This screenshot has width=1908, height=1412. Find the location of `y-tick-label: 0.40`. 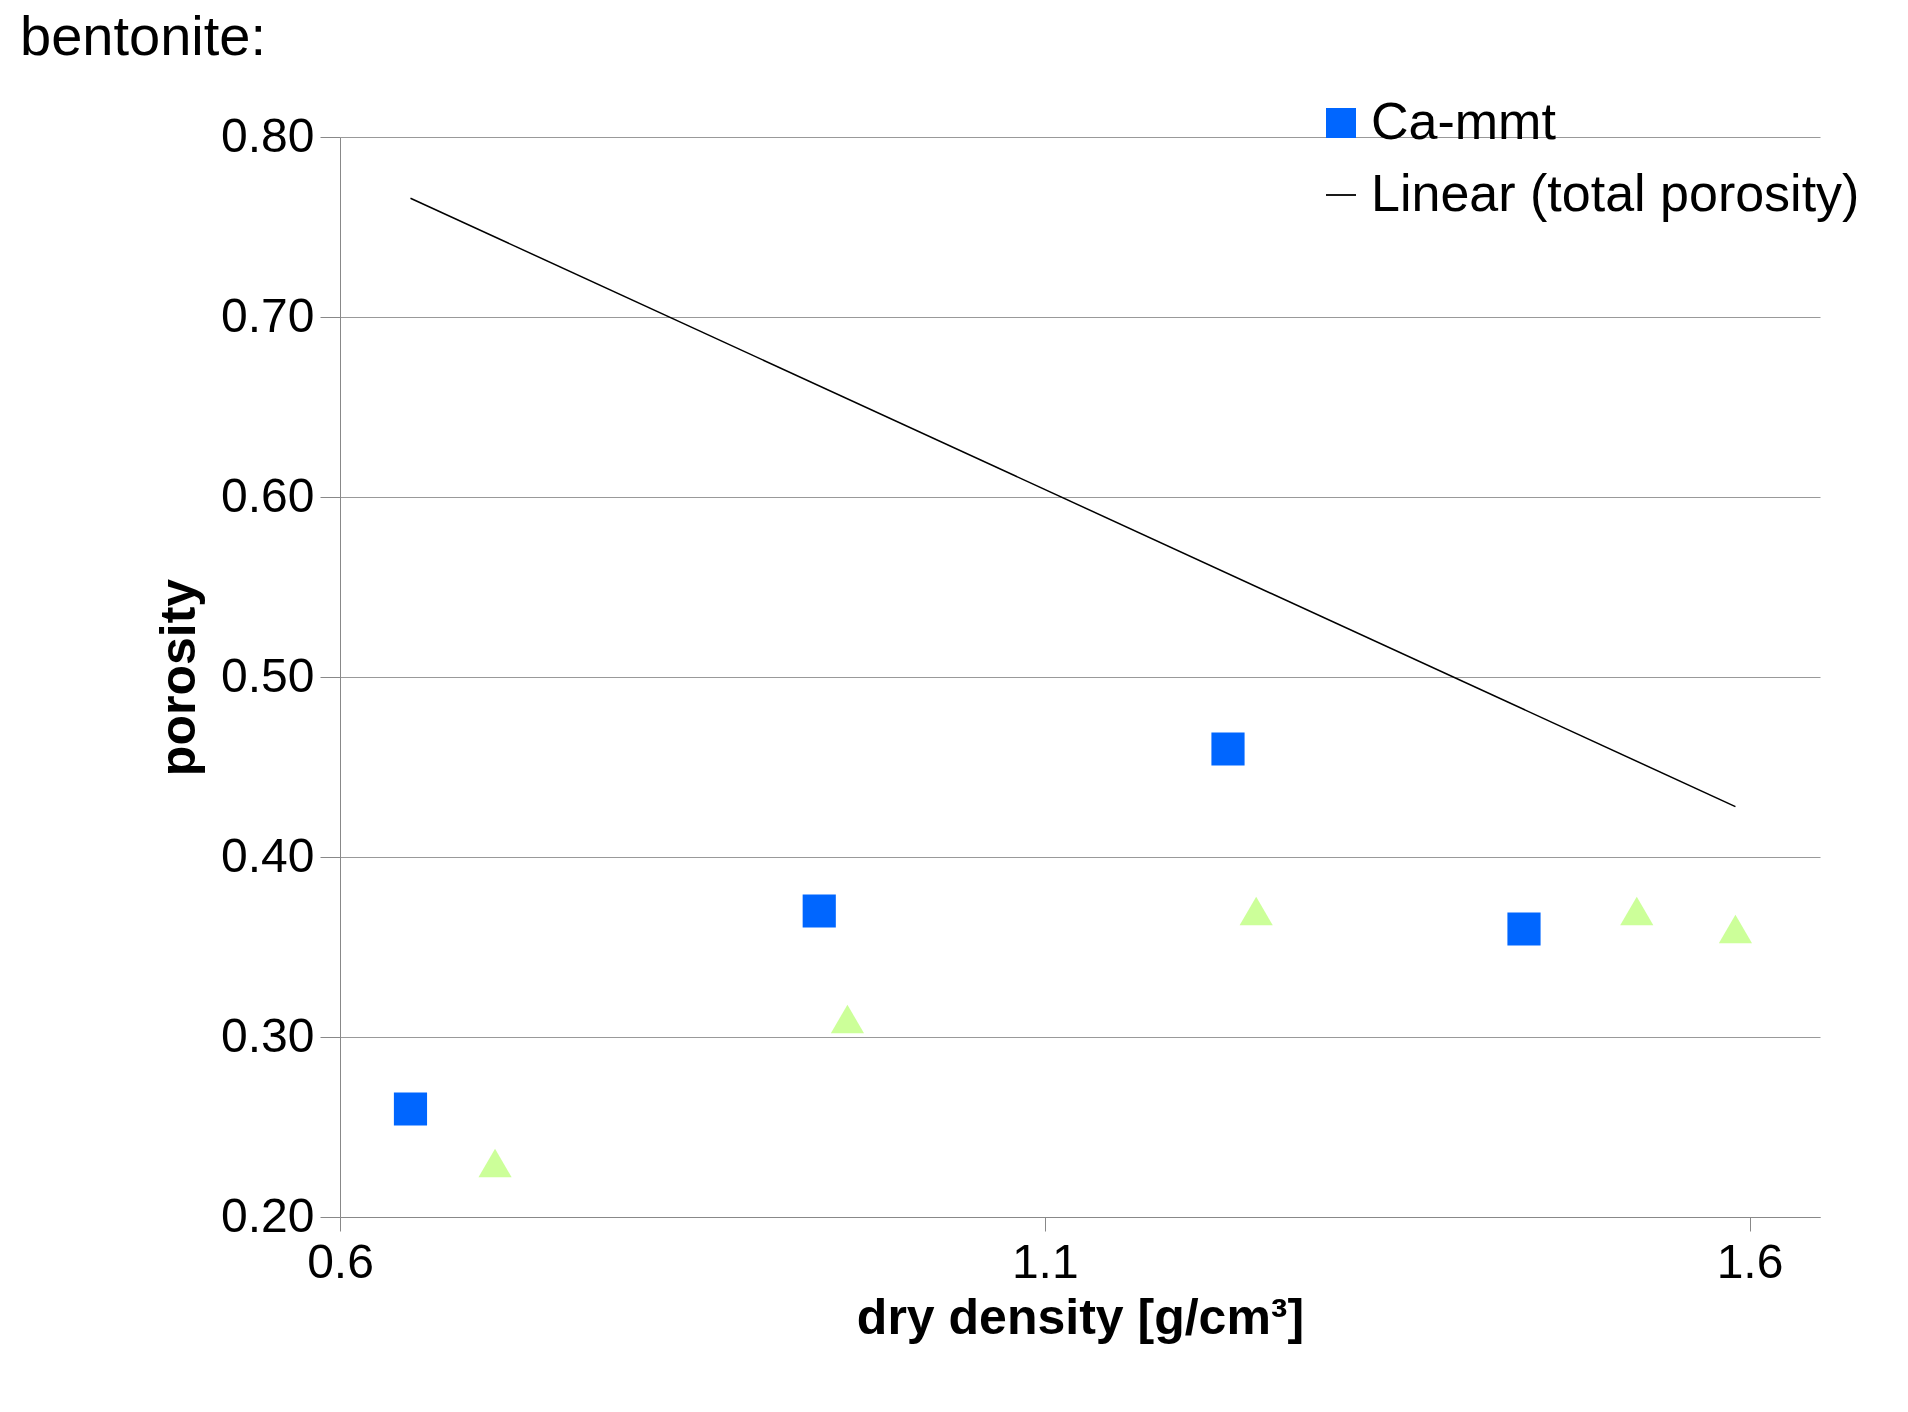

y-tick-label: 0.40 is located at coordinates (268, 855).